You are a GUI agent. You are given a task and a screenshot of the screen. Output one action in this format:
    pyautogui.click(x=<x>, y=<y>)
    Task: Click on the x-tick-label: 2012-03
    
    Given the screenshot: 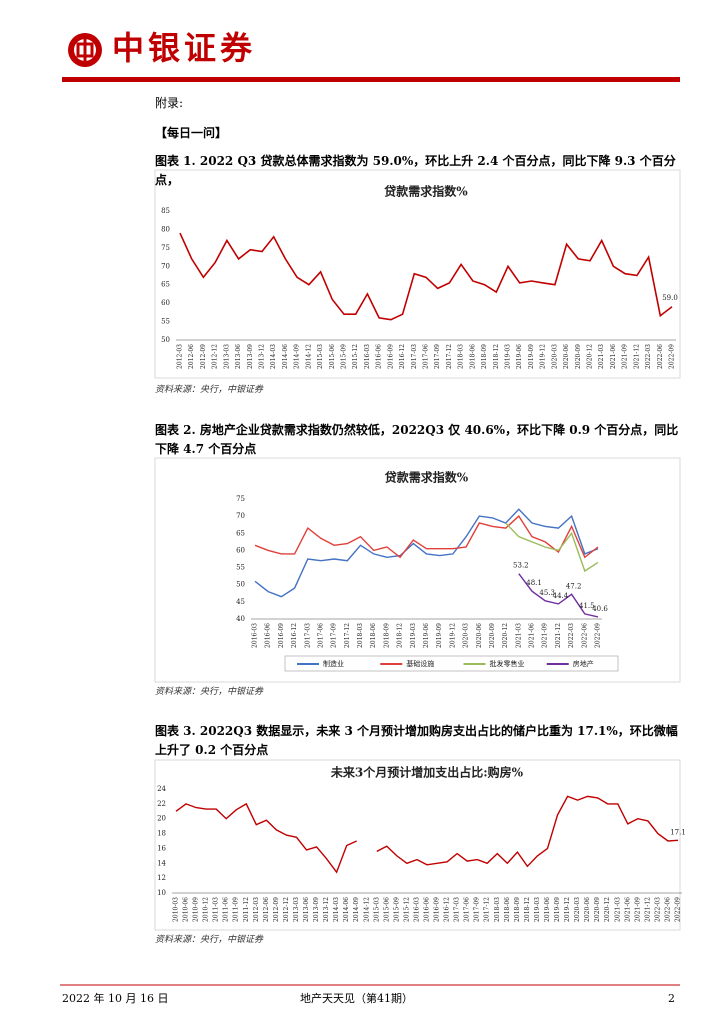 What is the action you would take?
    pyautogui.click(x=256, y=909)
    